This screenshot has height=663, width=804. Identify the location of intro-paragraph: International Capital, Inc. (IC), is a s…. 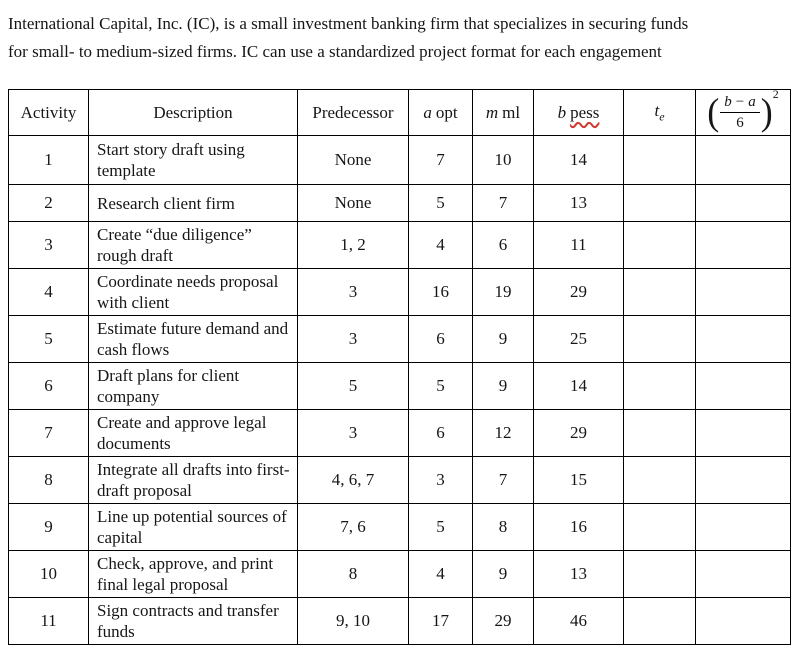
(404, 38).